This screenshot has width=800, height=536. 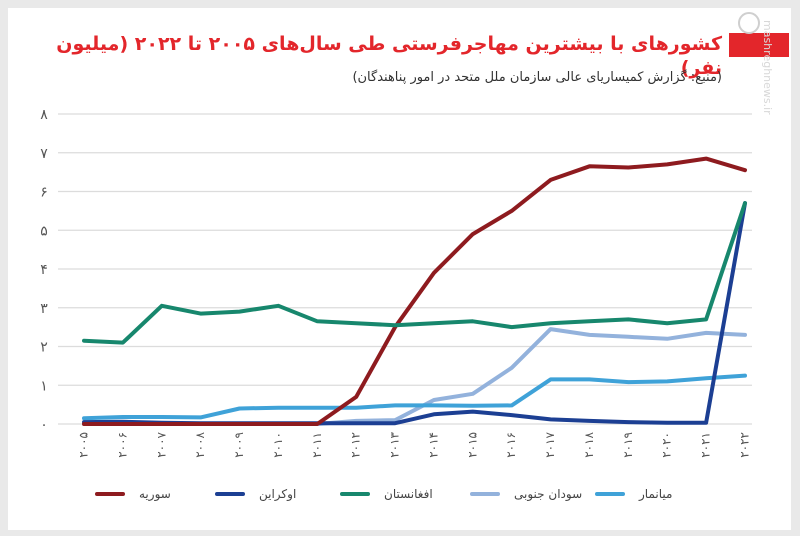 I want to click on legend-item: افغانستان, so click(x=386, y=494).